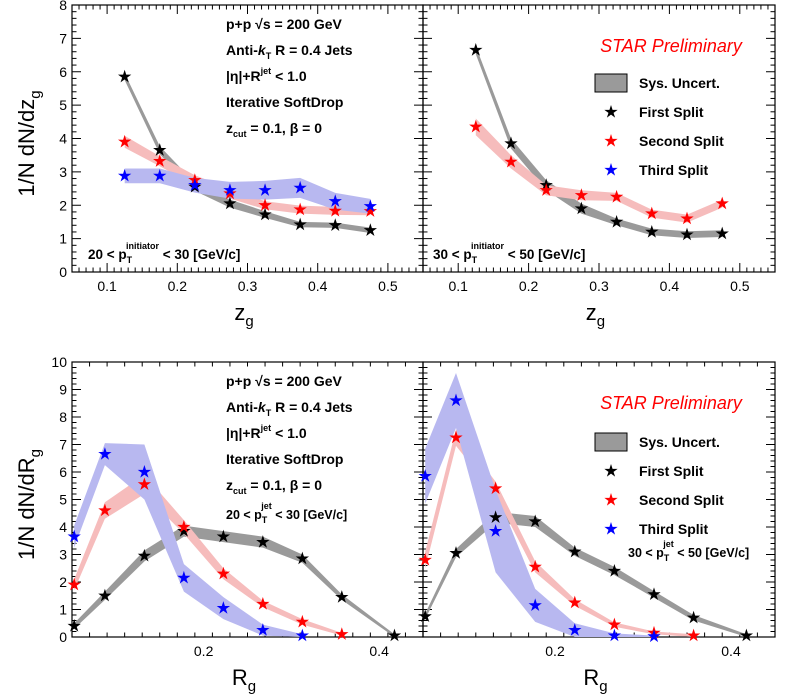 The width and height of the screenshot is (789, 696). I want to click on star-preliminary-label: STAR Preliminary, so click(671, 46).